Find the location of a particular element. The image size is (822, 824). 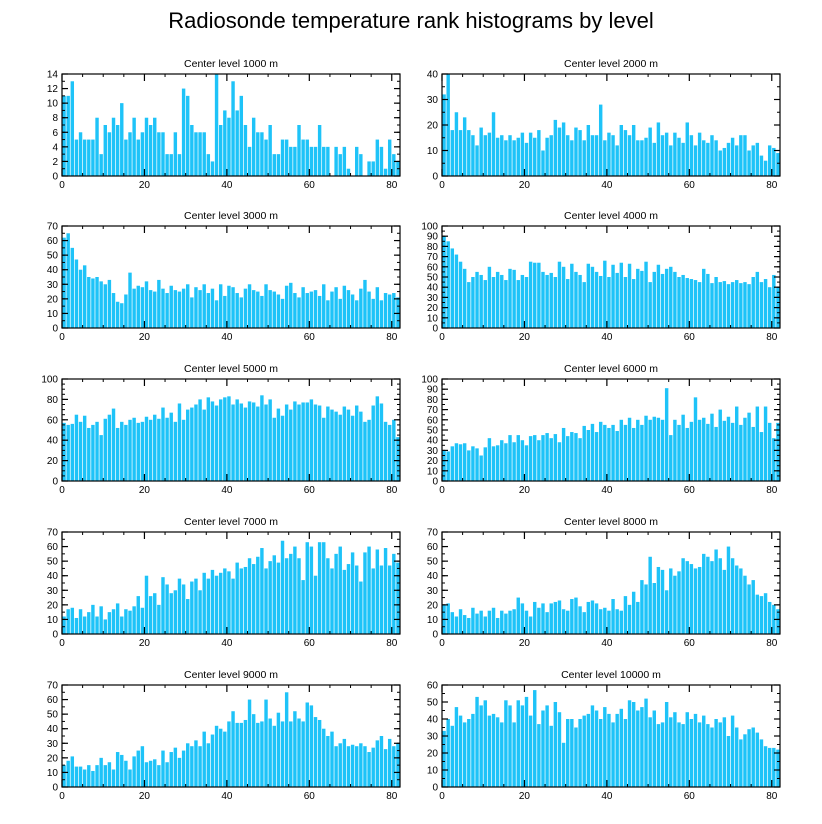

y-tick-label: 12 is located at coordinates (53, 89).